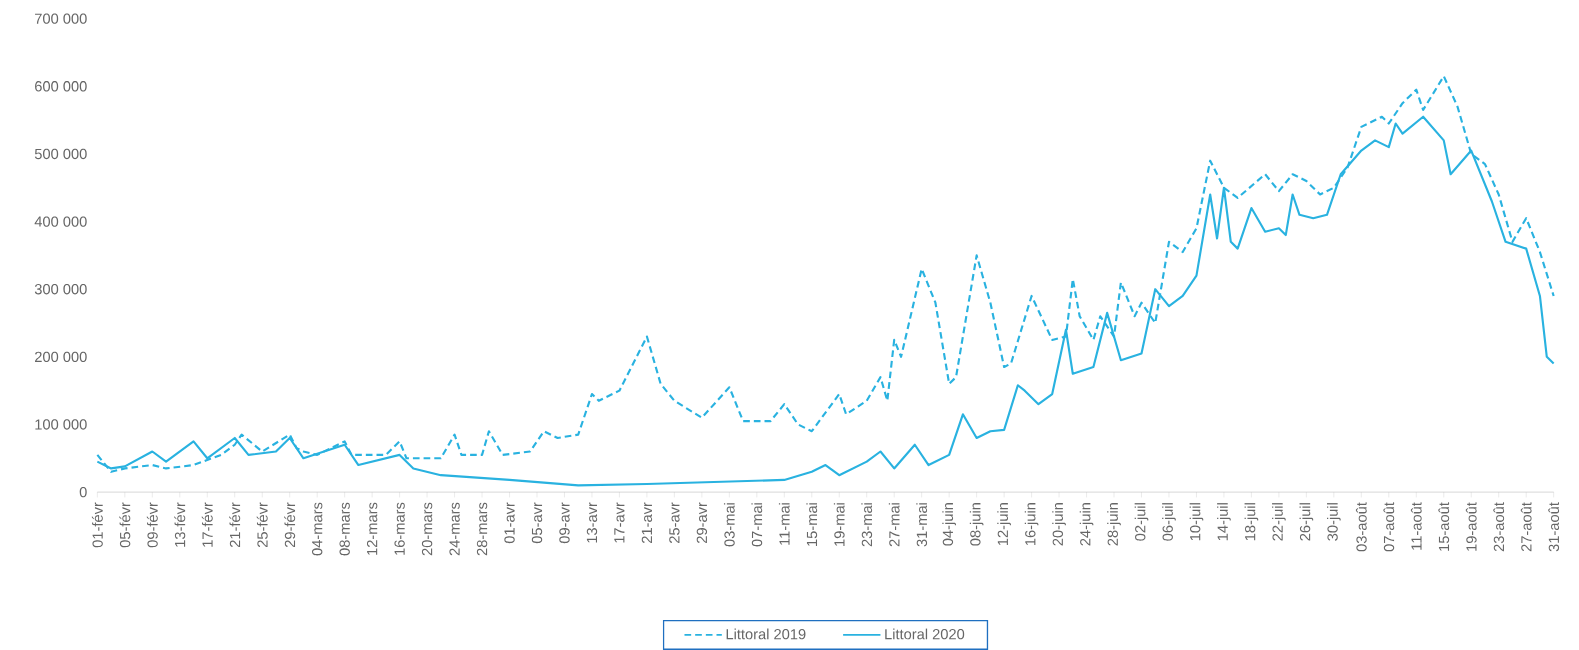 This screenshot has height=650, width=1579. Describe the element at coordinates (1554, 527) in the screenshot. I see `x-tick-label: 31-août` at that location.